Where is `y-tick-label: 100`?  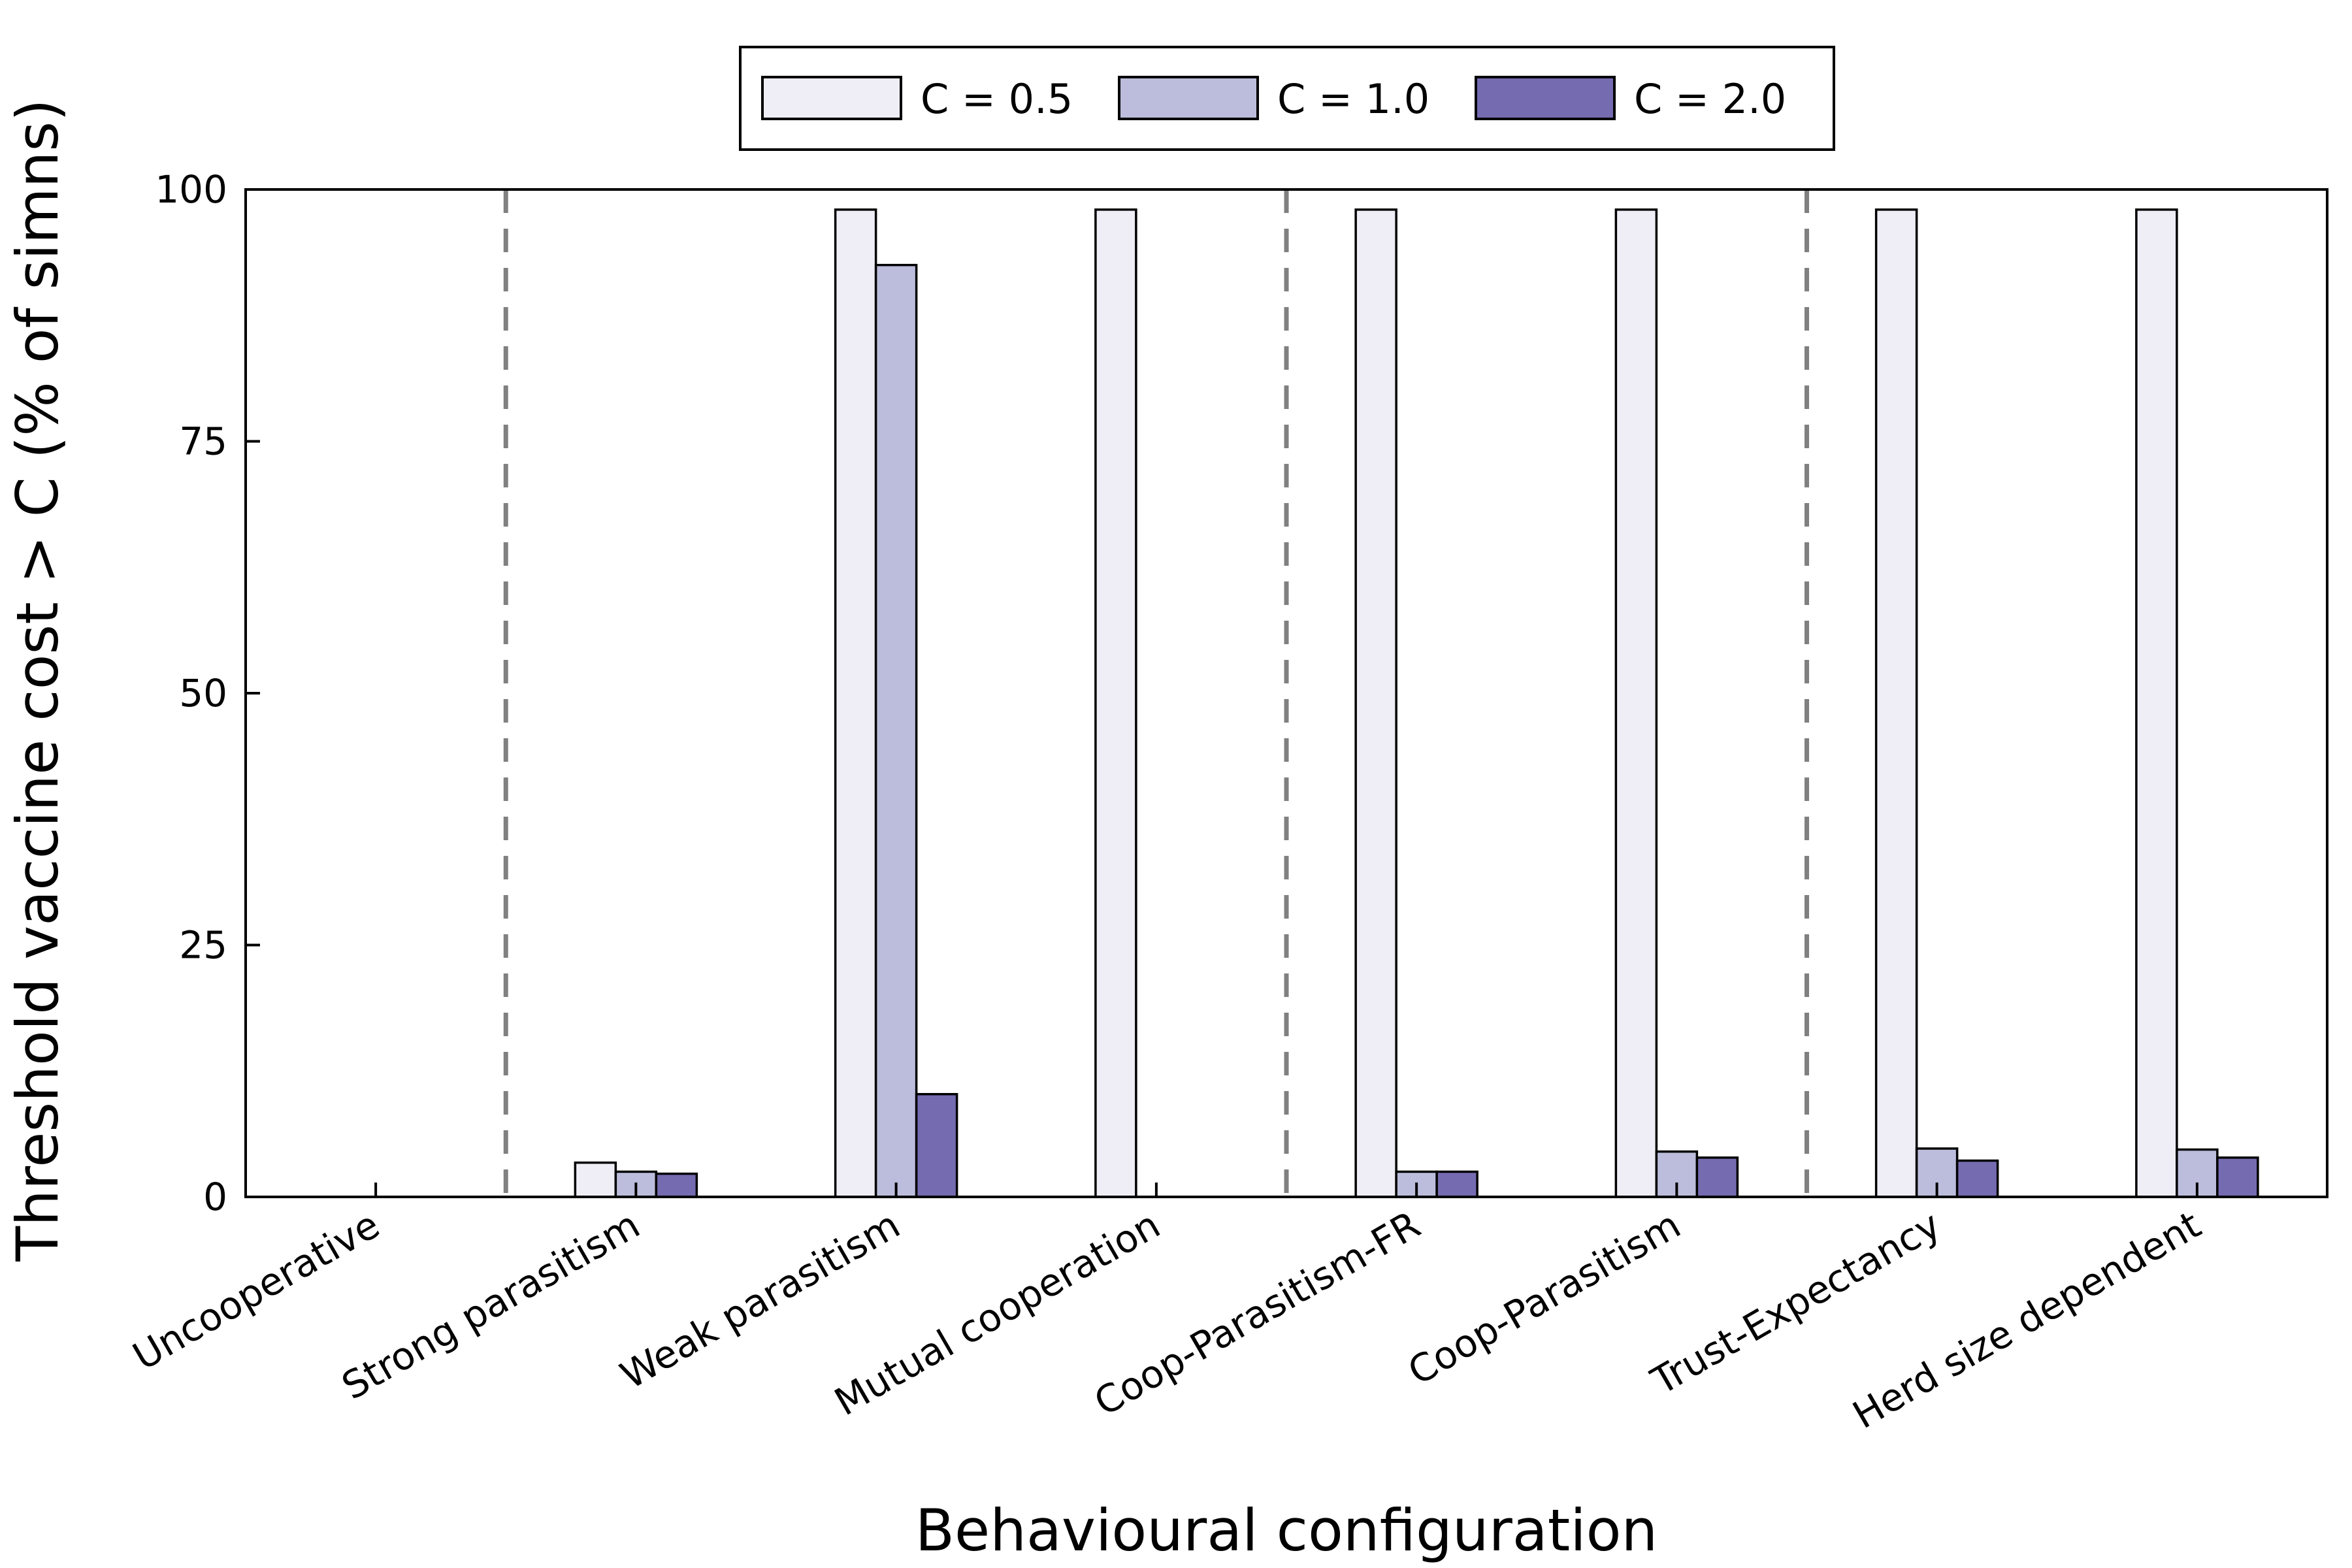 y-tick-label: 100 is located at coordinates (191, 189).